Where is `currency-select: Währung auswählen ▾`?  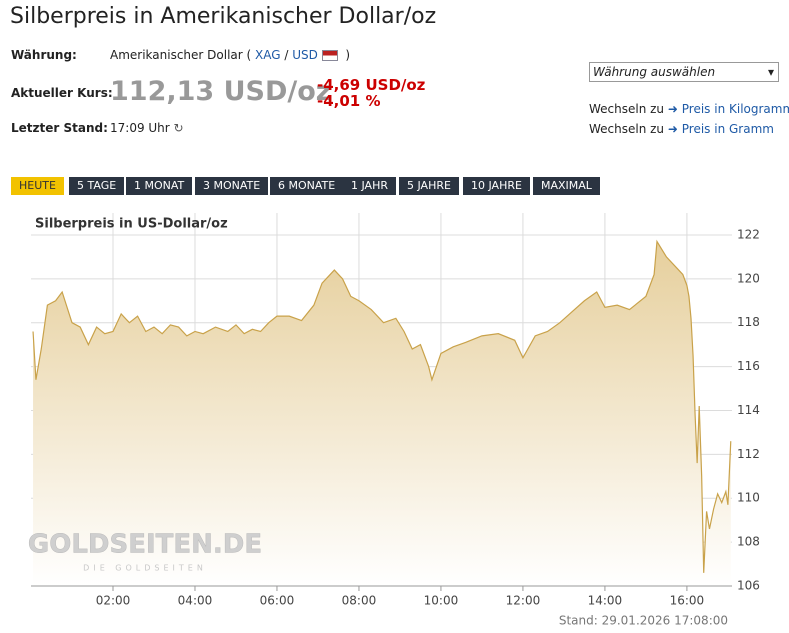
currency-select: Währung auswählen ▾ is located at coordinates (684, 72).